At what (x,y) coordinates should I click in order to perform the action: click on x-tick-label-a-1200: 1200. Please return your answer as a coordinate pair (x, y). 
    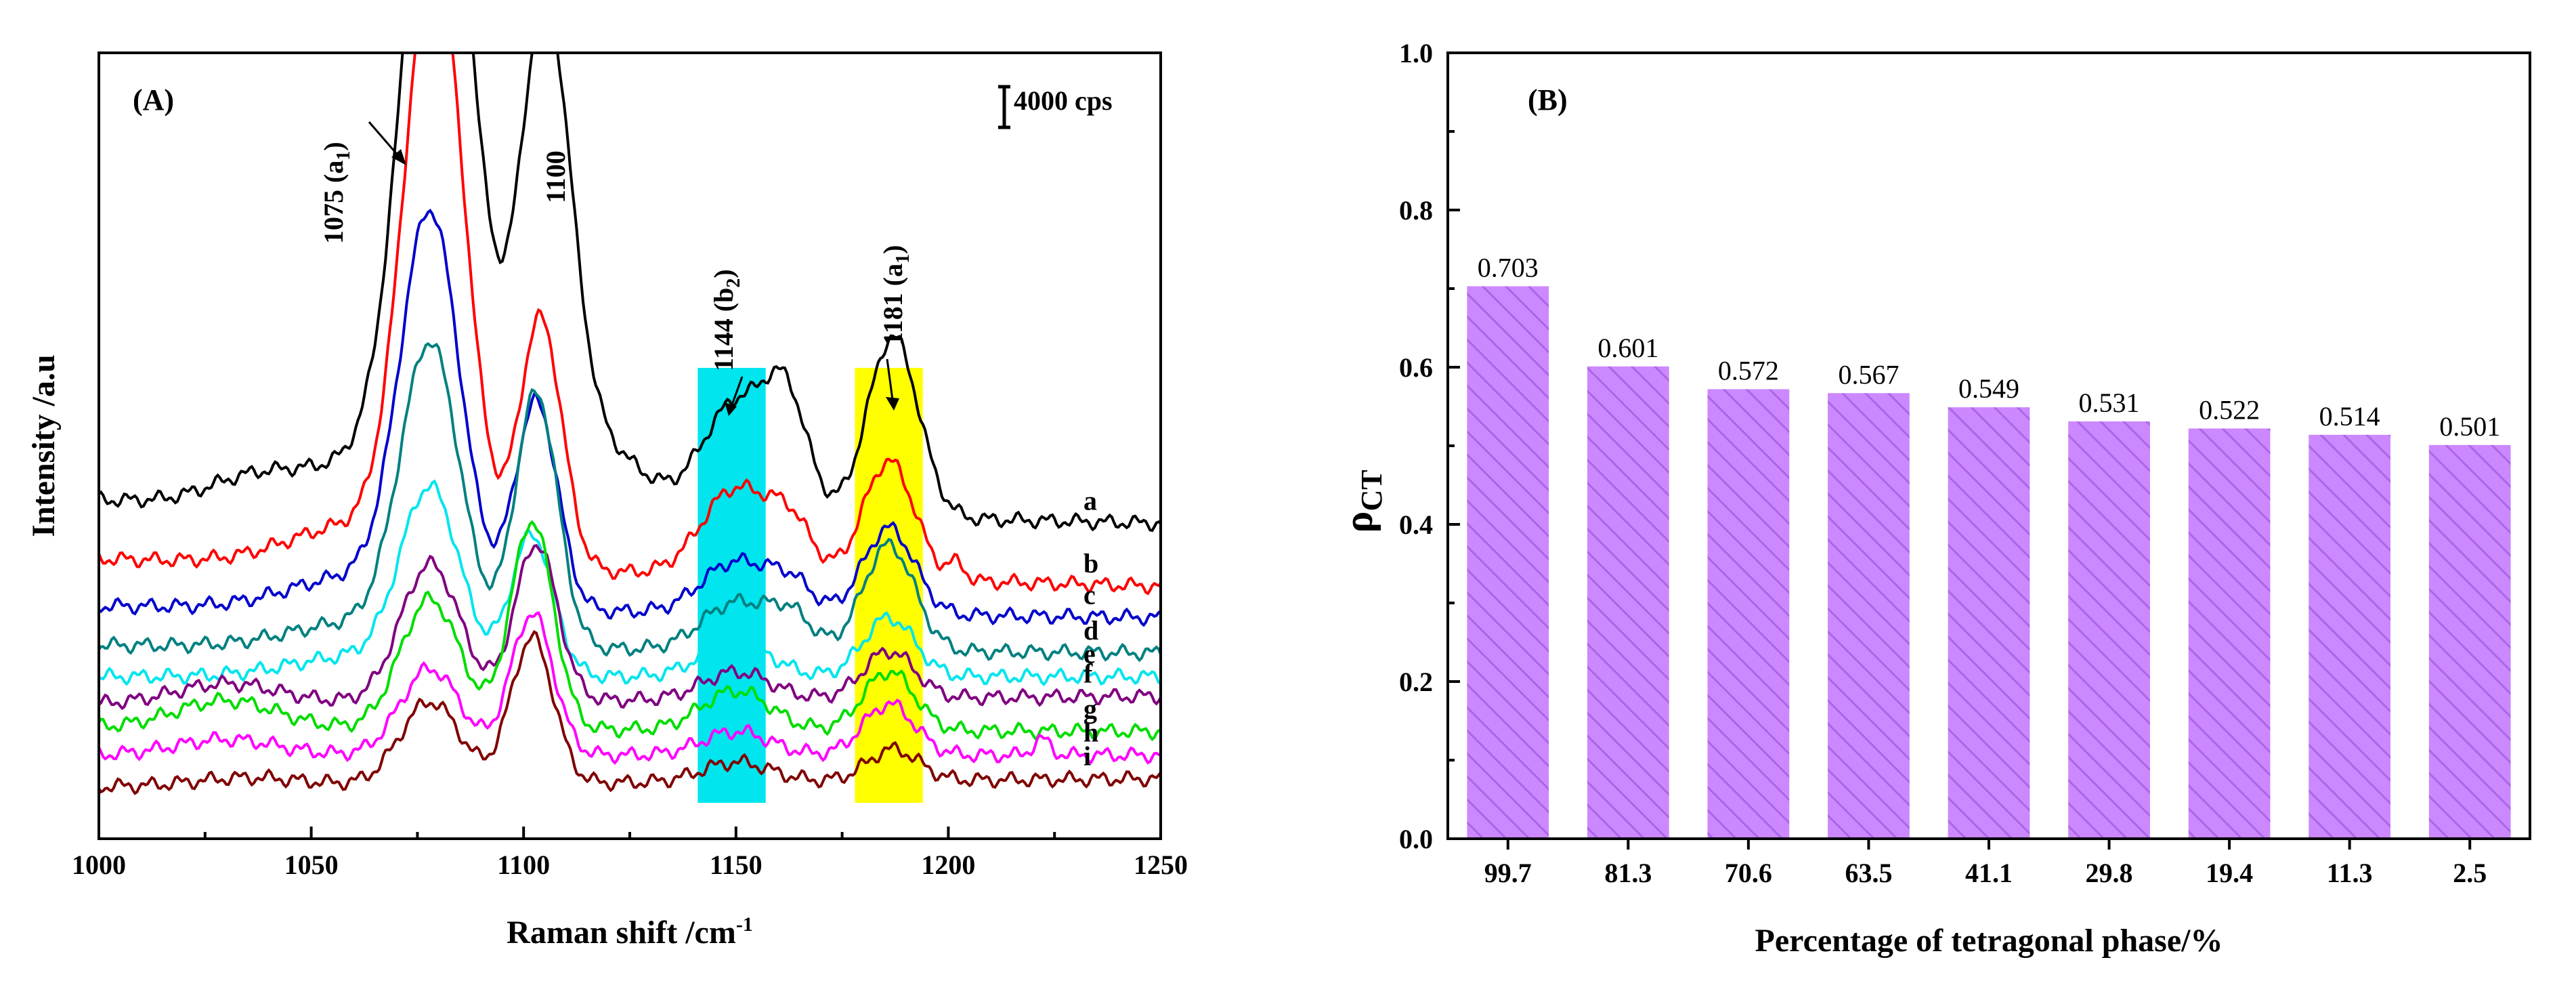
    Looking at the image, I should click on (948, 865).